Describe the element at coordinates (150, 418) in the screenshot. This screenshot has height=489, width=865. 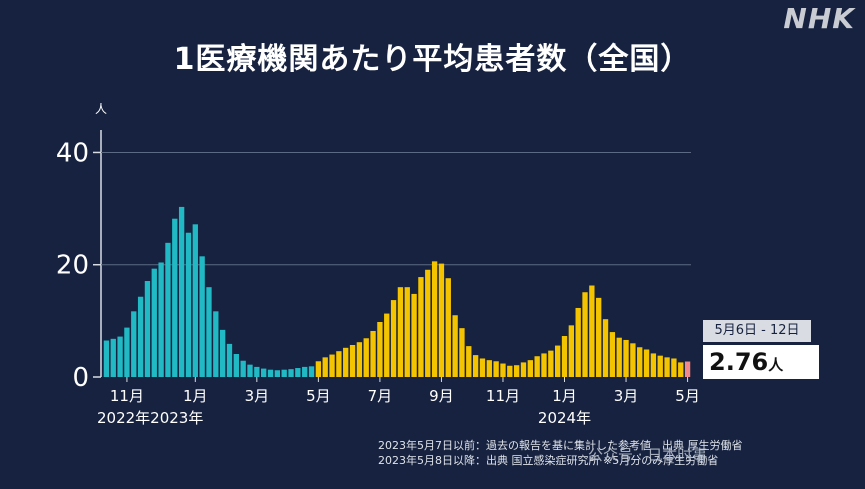
I see `x-year-label: 2022年2023年` at that location.